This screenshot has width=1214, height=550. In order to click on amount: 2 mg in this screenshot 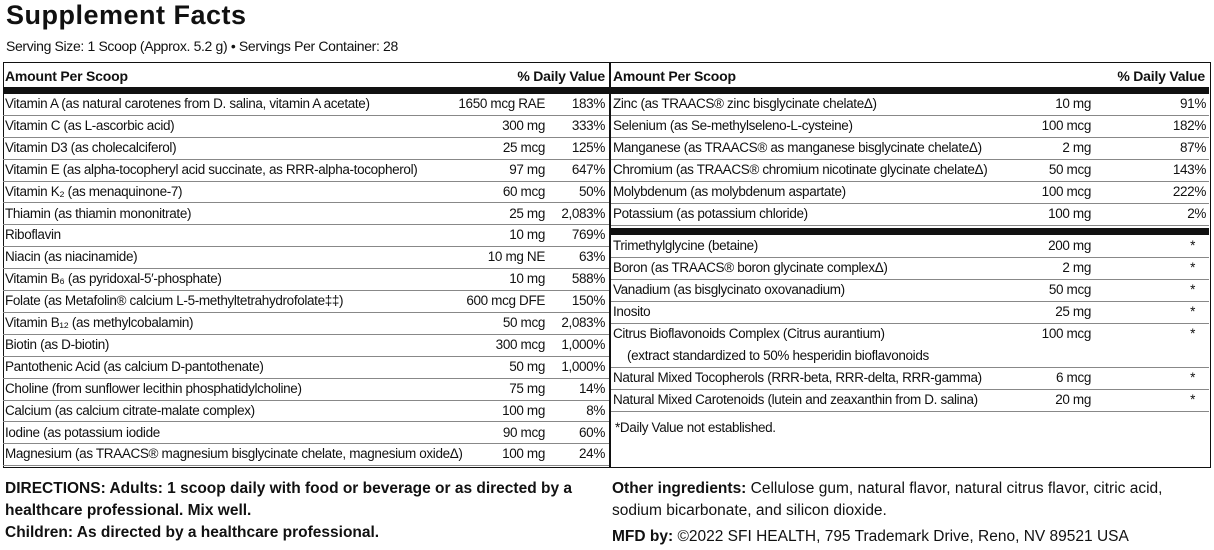, I will do `click(1076, 267)`.